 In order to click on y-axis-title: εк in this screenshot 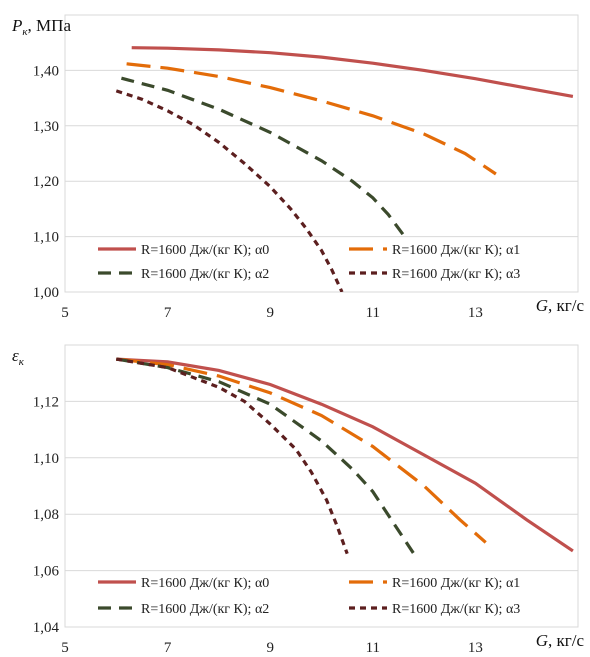, I will do `click(18, 357)`.